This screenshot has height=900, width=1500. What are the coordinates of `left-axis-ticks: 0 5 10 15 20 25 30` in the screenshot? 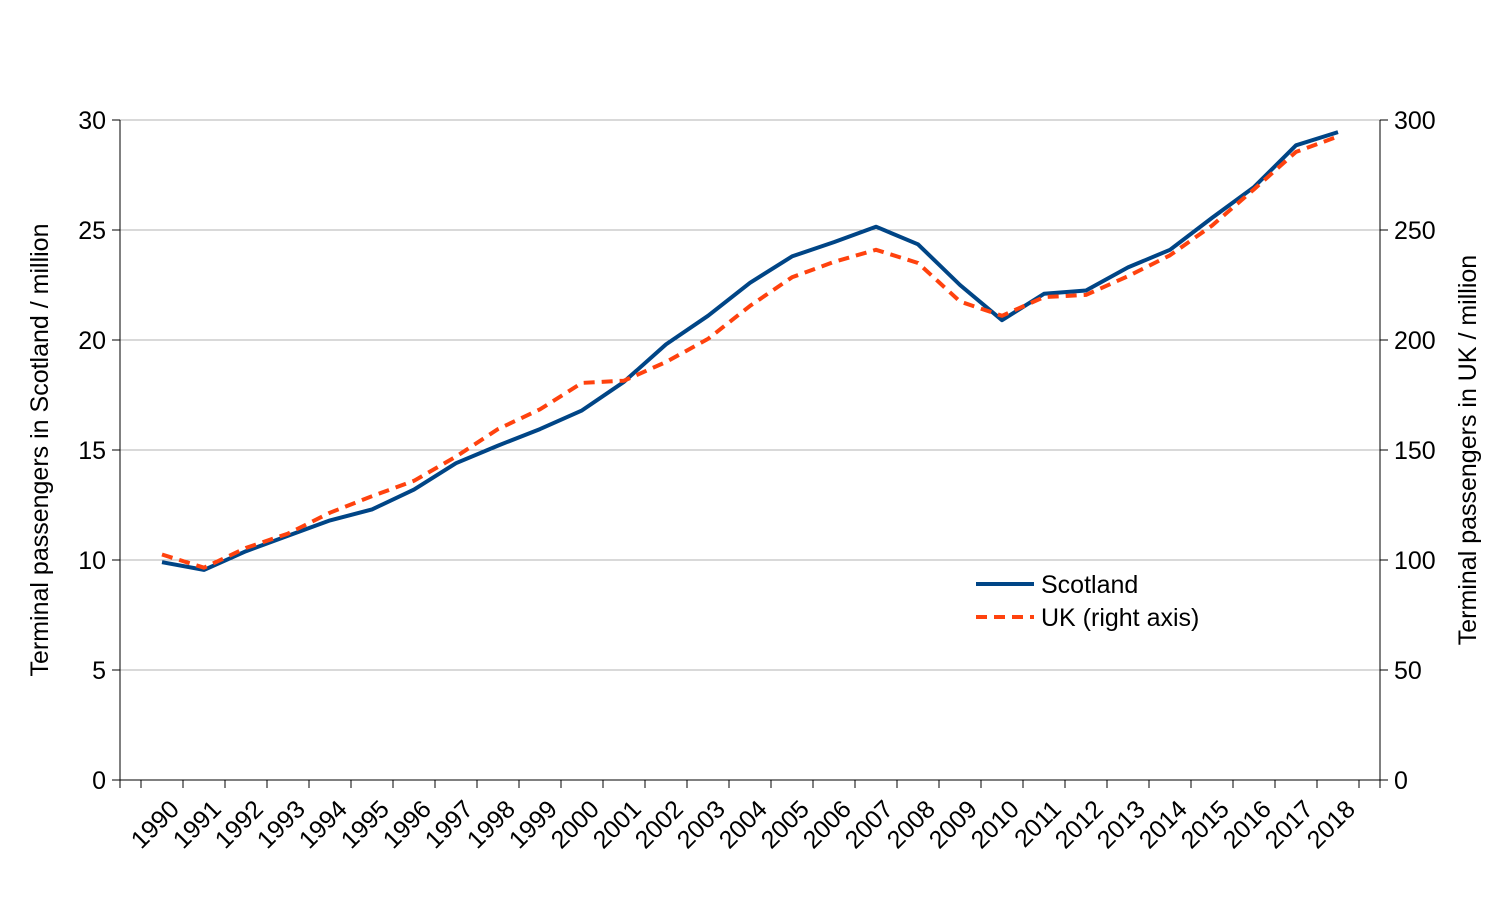 It's located at (99, 451).